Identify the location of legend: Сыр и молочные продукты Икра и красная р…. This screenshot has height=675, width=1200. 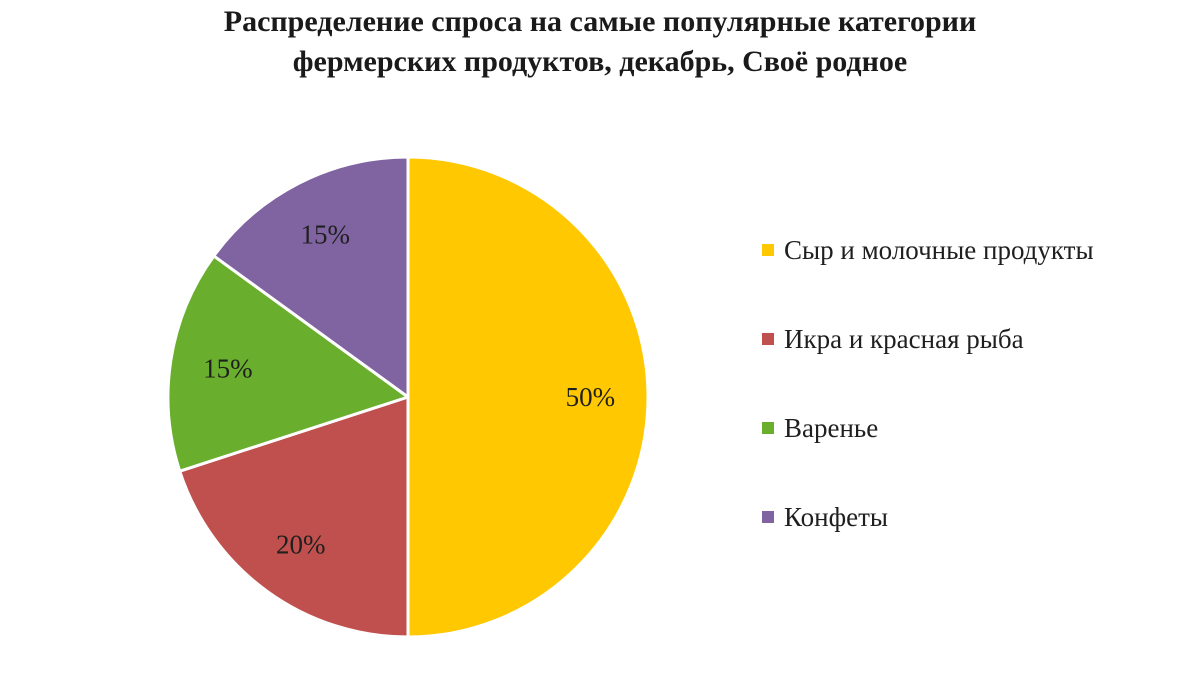
(928, 404).